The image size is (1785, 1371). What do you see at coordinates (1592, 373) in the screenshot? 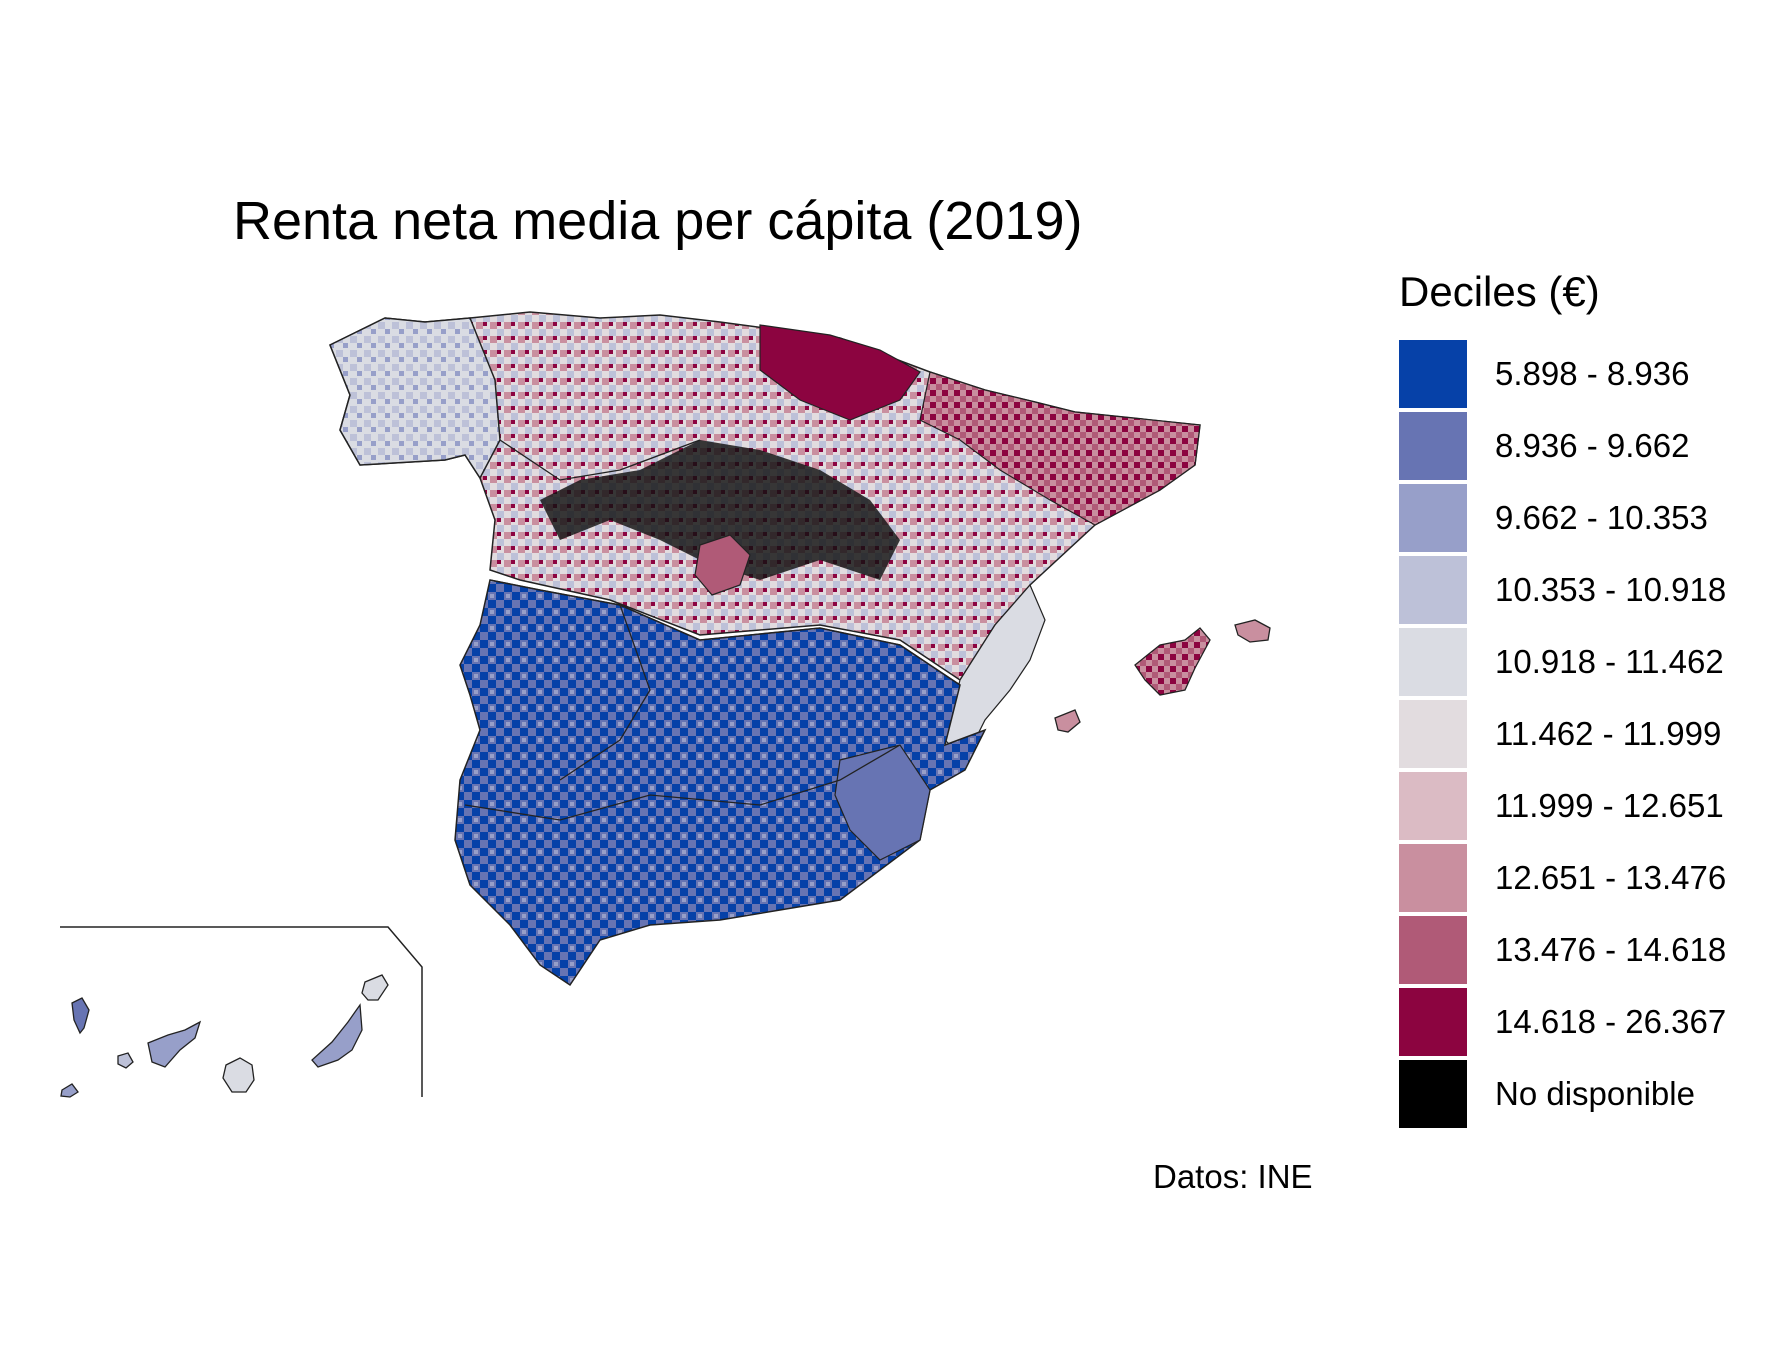
I see `legend-label: 5.898 - 8.936` at bounding box center [1592, 373].